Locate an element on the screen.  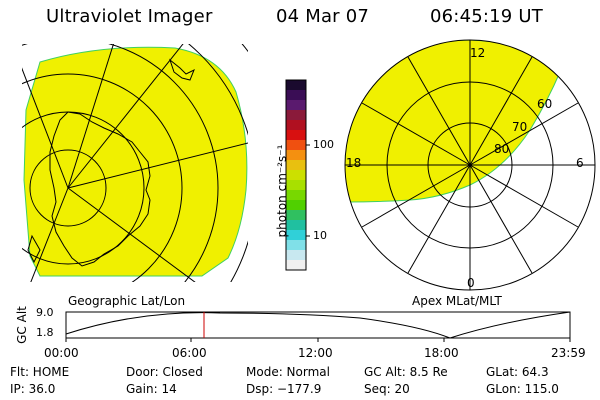
time-label: 06:45:19 UT is located at coordinates (486, 16).